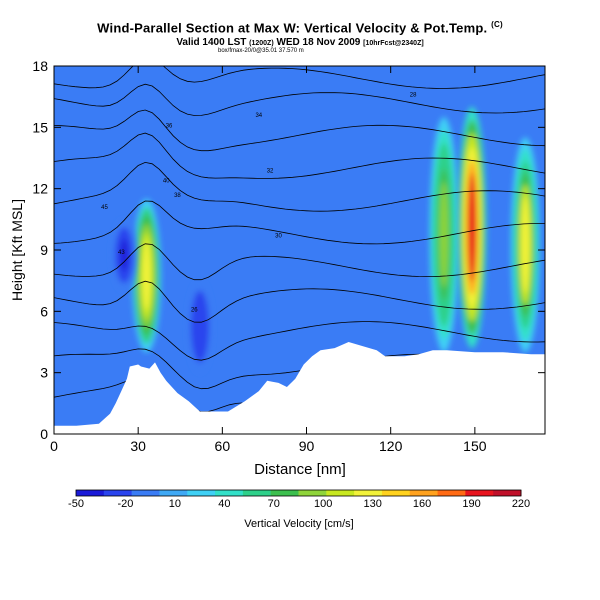  Describe the element at coordinates (298, 524) in the screenshot. I see `colorbar-label: Vertical Velocity [cm/s]` at that location.